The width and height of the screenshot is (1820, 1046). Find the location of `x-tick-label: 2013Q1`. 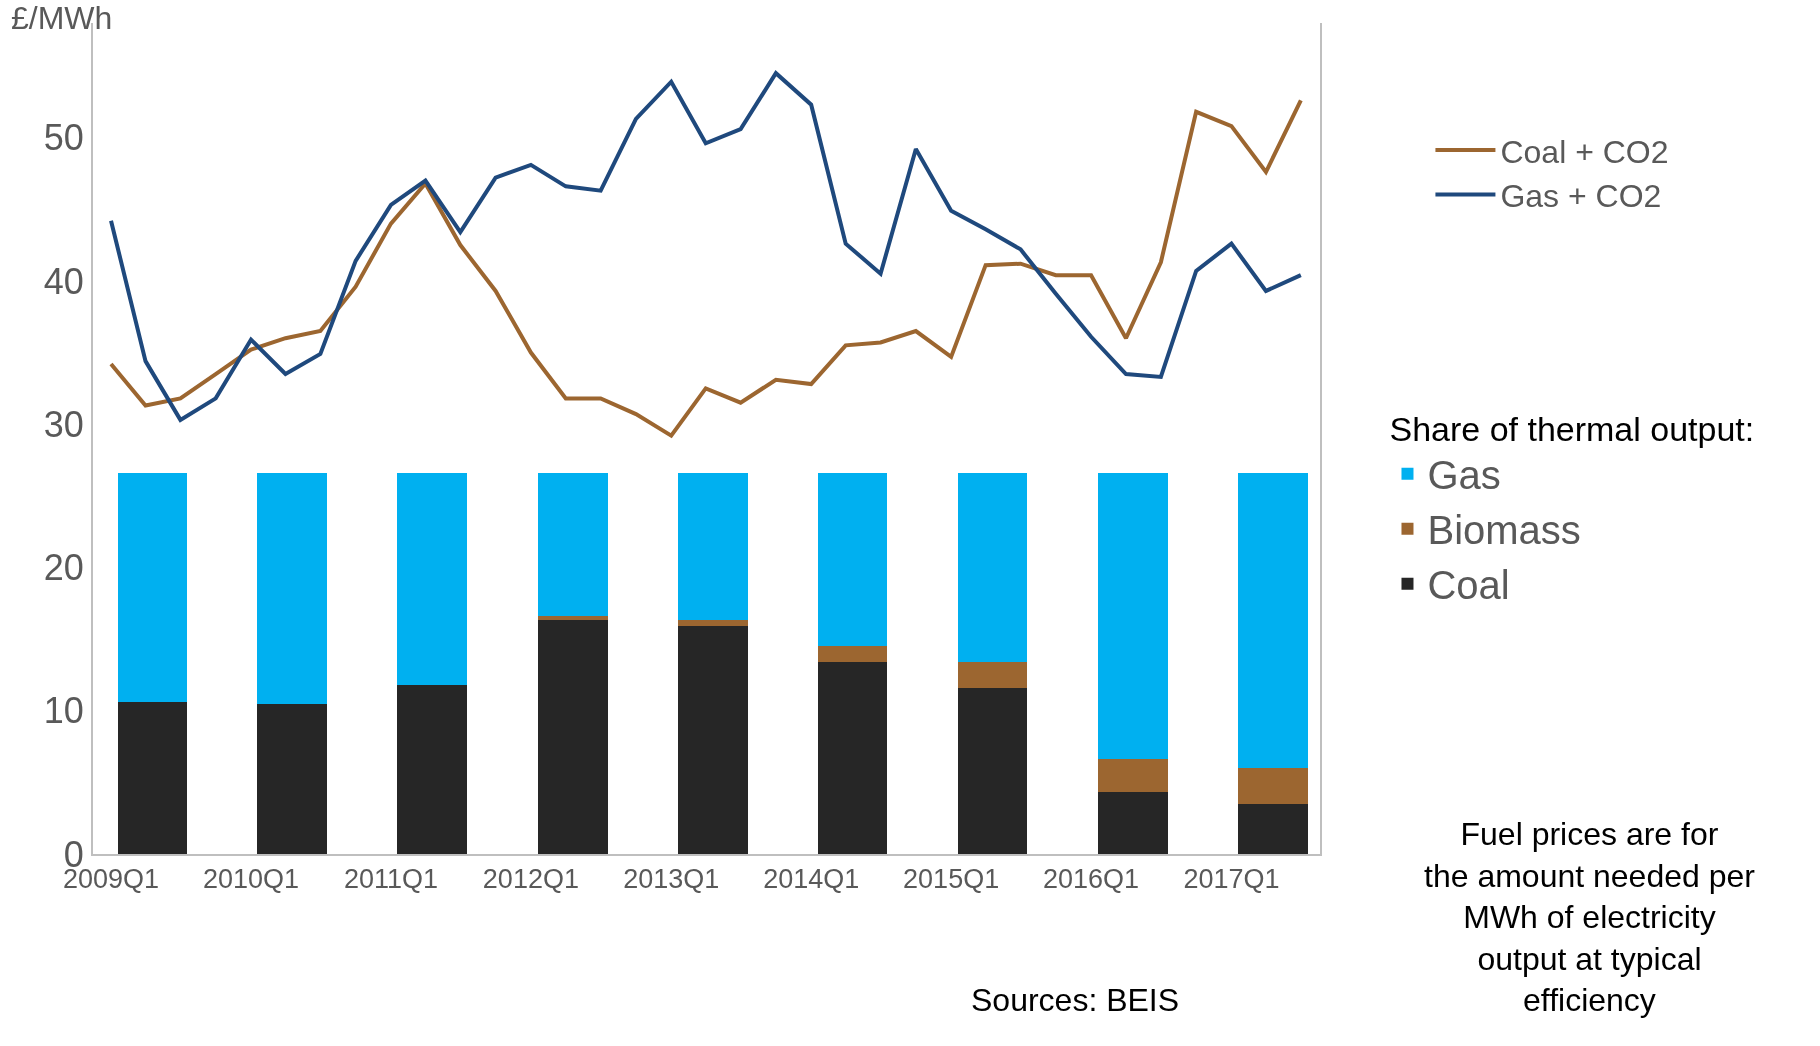

x-tick-label: 2013Q1 is located at coordinates (671, 879).